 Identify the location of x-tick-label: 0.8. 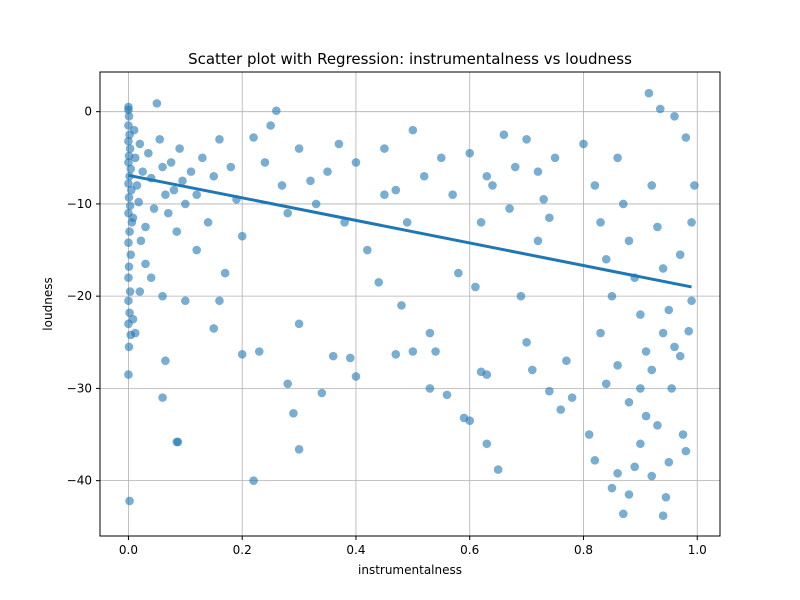
(583, 550).